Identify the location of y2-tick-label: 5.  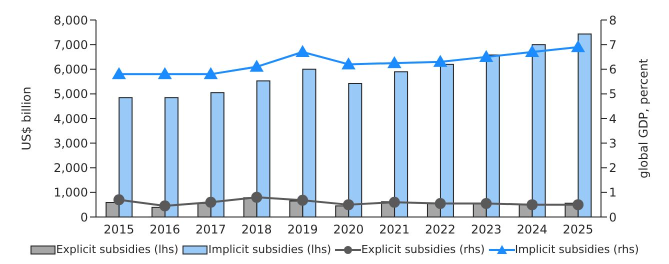
(613, 94).